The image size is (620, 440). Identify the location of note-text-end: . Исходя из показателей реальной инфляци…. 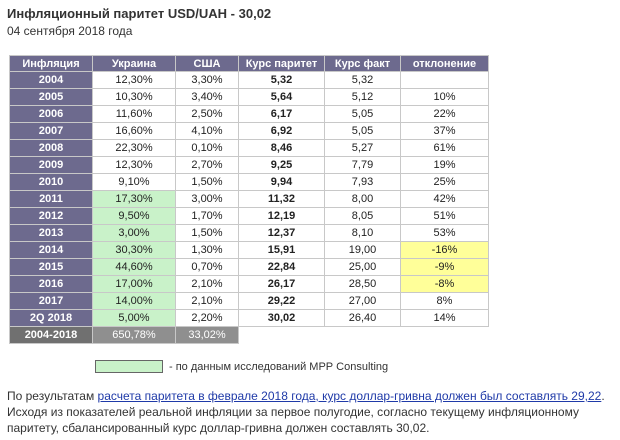
(306, 412).